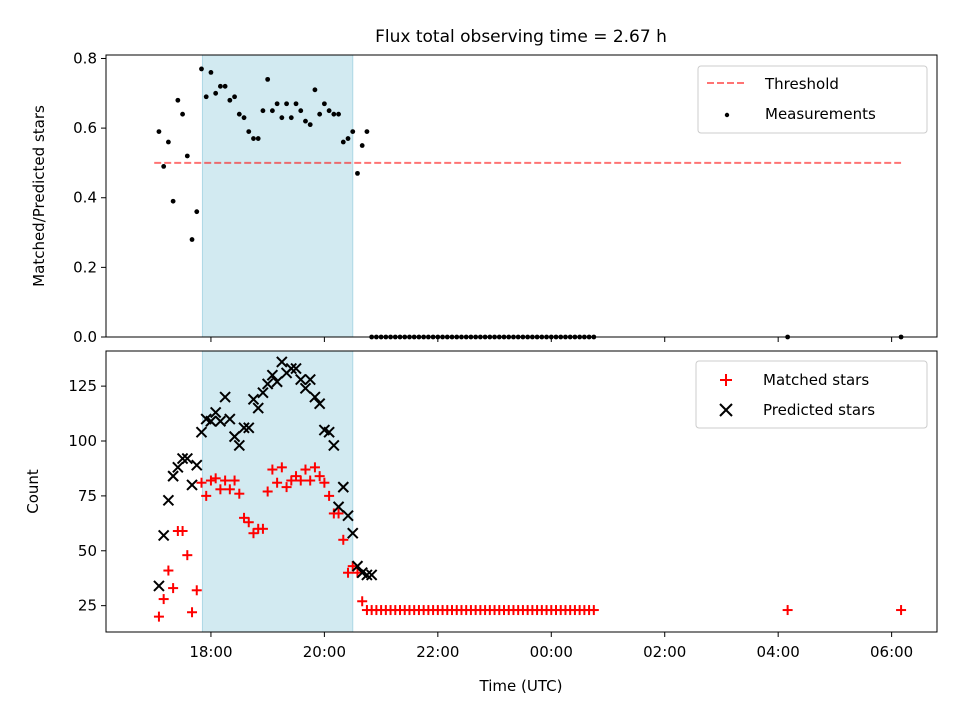 This screenshot has height=720, width=960. I want to click on top-x-ticks, so click(551, 339).